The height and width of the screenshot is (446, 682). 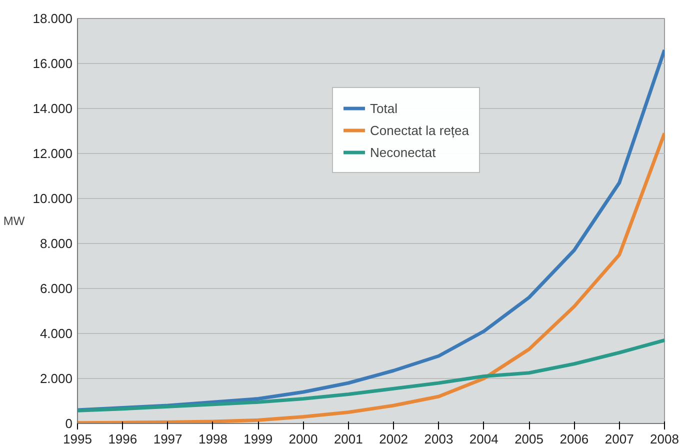 What do you see at coordinates (52, 108) in the screenshot?
I see `y-tick-label: 14.000` at bounding box center [52, 108].